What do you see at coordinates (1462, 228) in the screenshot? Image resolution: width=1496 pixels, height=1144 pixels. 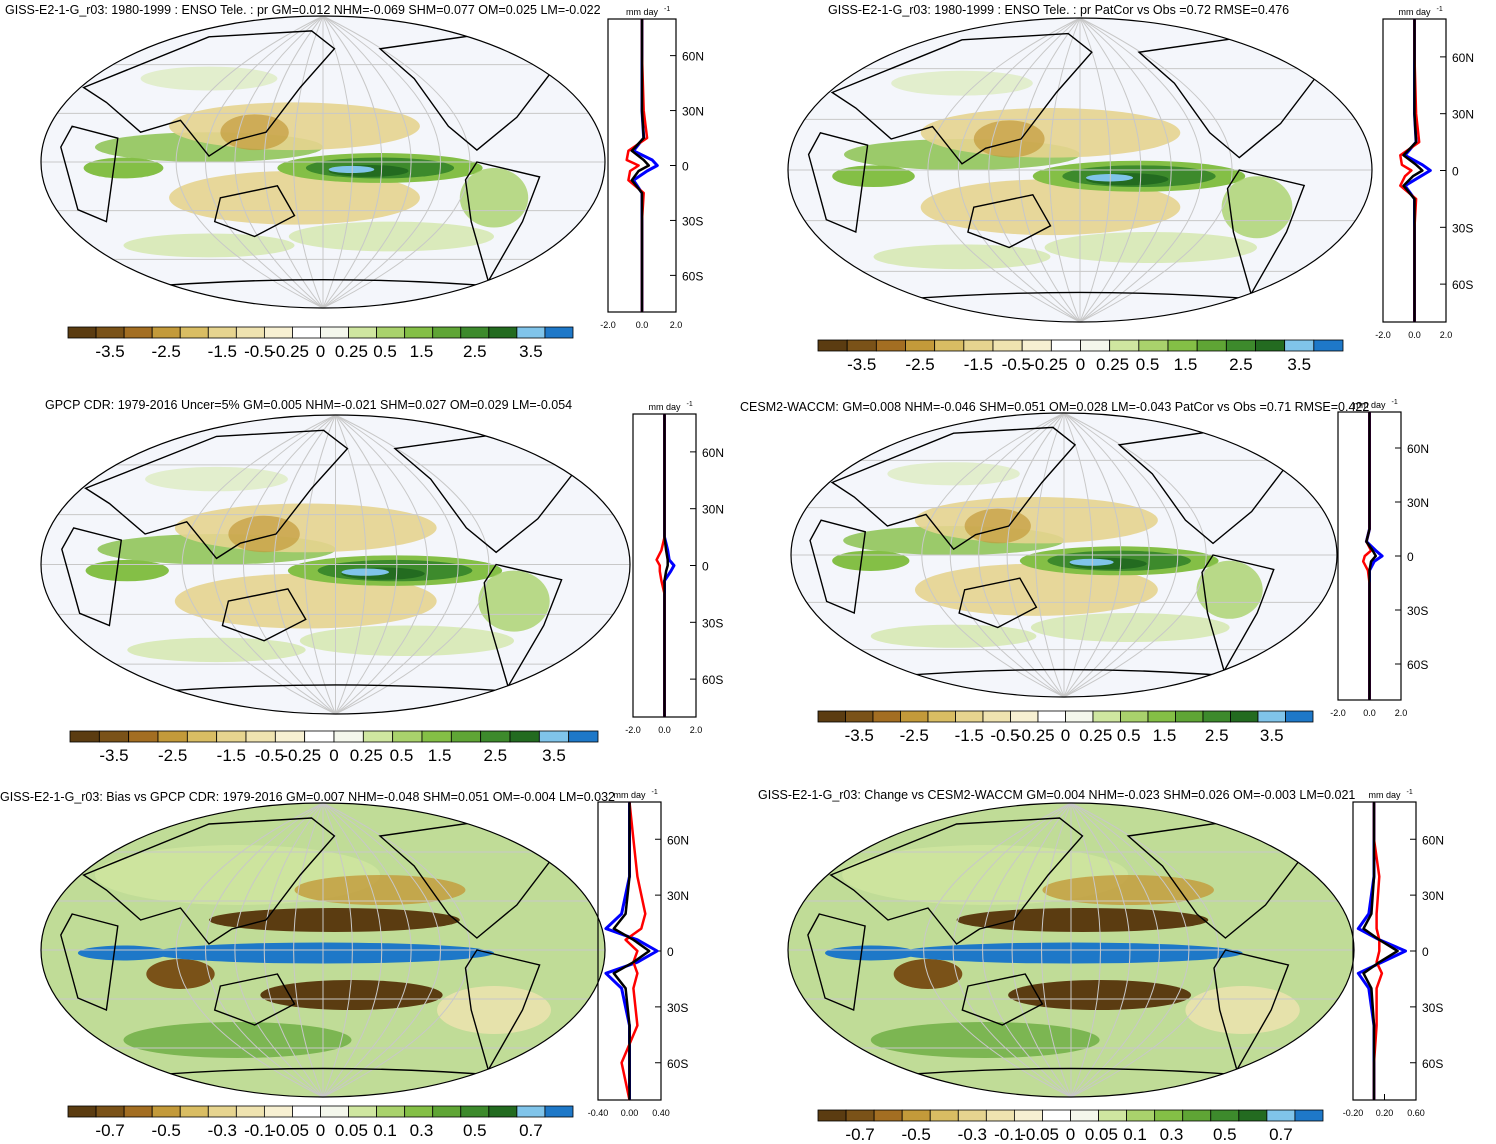 I see `lat-label: 30S` at bounding box center [1462, 228].